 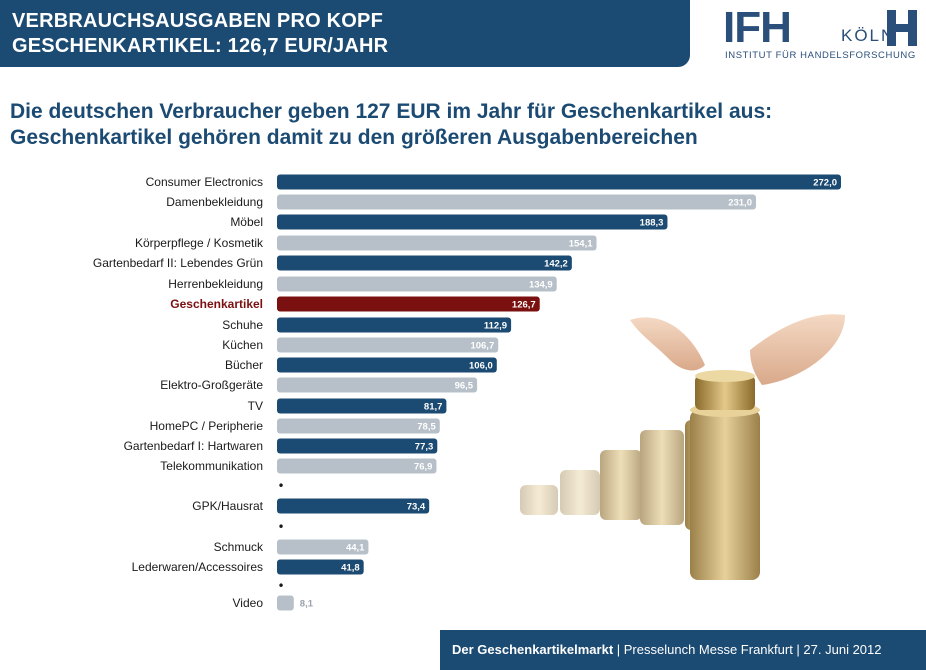 What do you see at coordinates (248, 603) in the screenshot?
I see `category-label: Video` at bounding box center [248, 603].